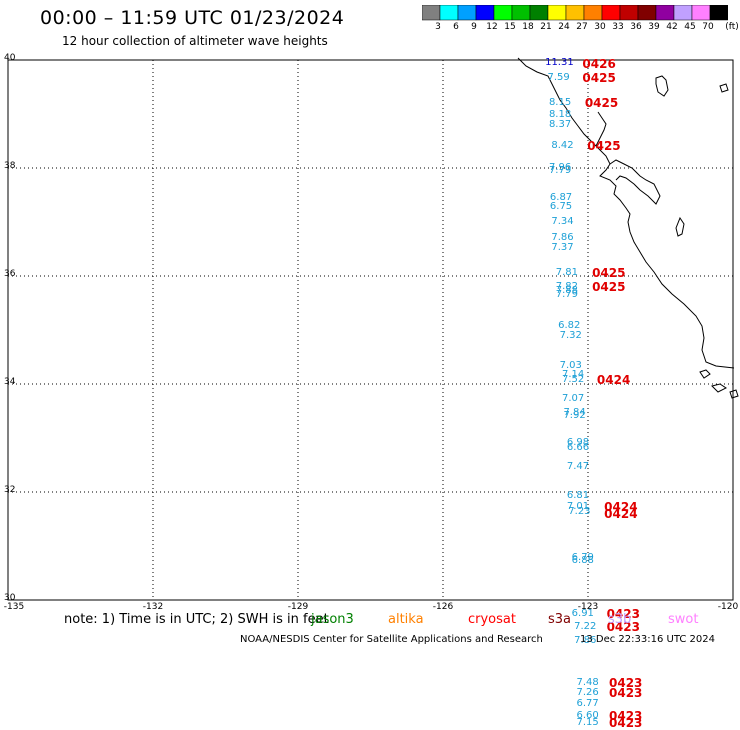  I want to click on inland-lake, so click(680, 226).